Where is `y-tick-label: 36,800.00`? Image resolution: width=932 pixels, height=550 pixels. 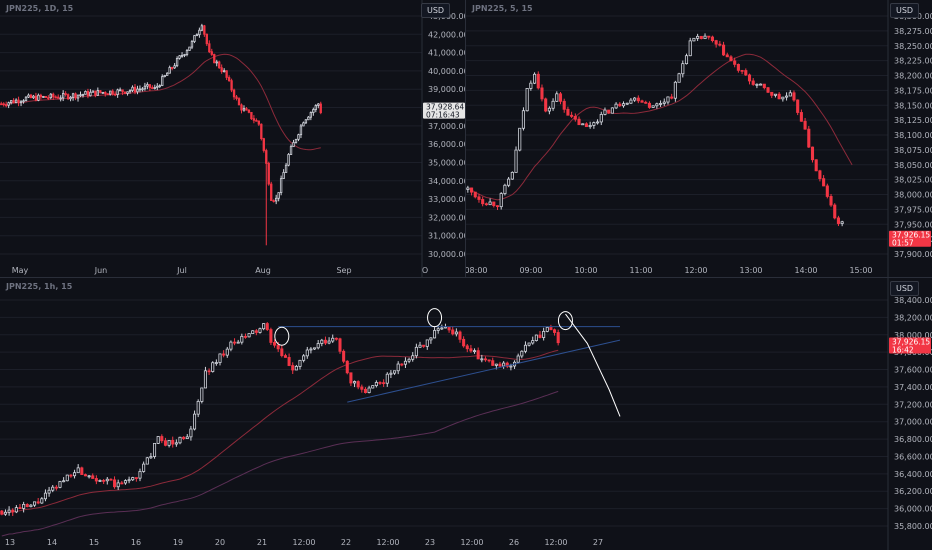
y-tick-label: 36,800.00 is located at coordinates (913, 439).